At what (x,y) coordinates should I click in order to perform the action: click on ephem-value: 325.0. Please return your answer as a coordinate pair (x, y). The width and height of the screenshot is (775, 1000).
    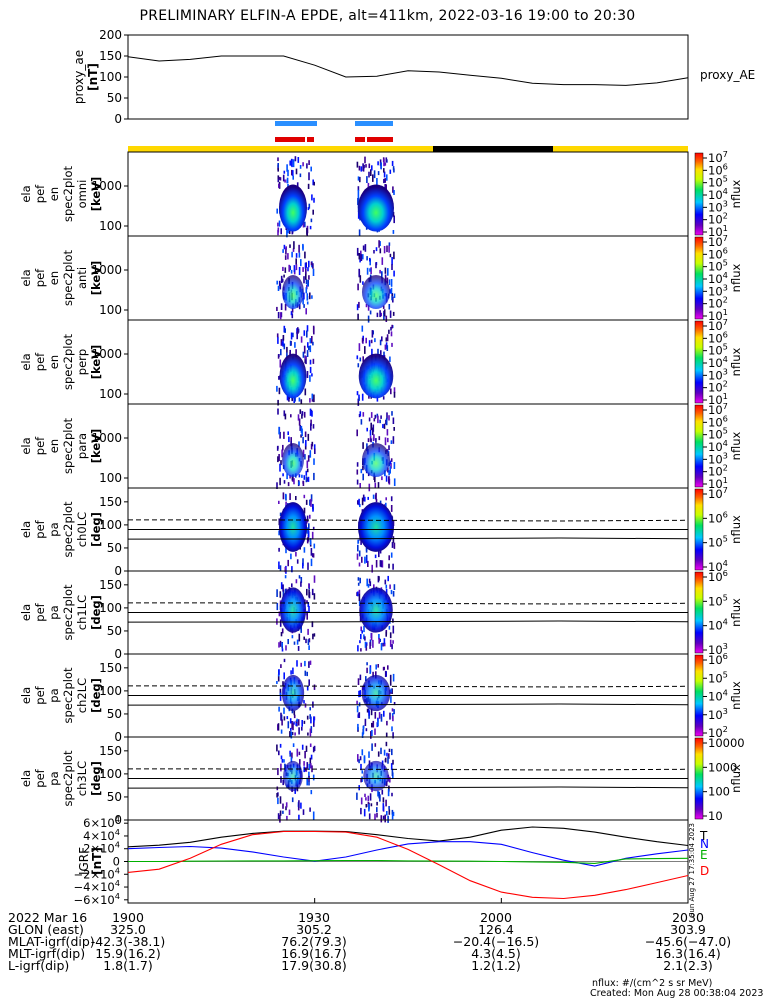
    Looking at the image, I should click on (128, 929).